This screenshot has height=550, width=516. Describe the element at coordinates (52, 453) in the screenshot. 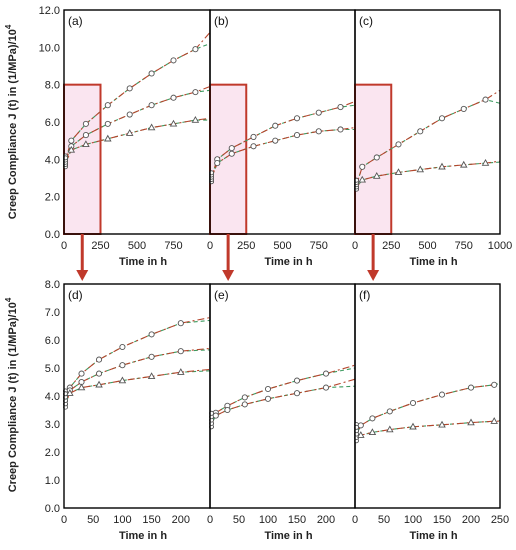

I see `panel-d-ytick-2: 2.0` at that location.